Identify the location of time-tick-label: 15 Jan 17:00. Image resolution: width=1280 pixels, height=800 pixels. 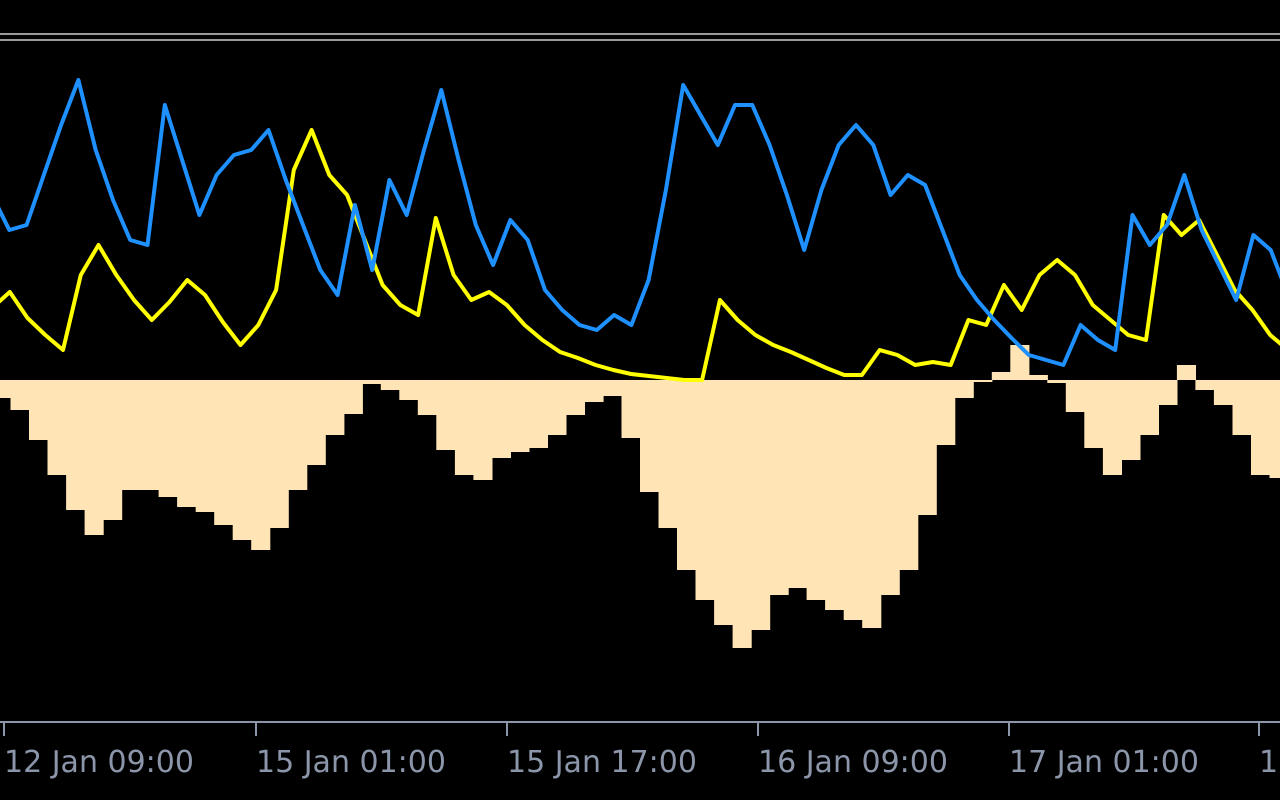
(602, 762).